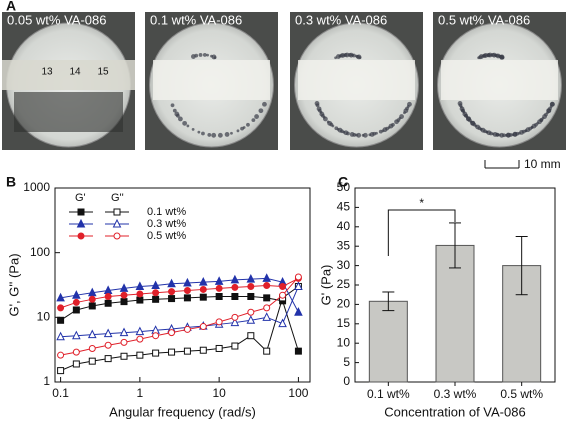  I want to click on y-axis-title: G' (Pa), so click(325, 285).